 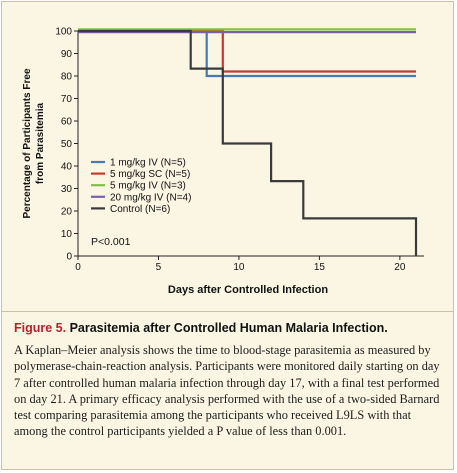 What do you see at coordinates (67, 54) in the screenshot?
I see `y-tick-label: 90` at bounding box center [67, 54].